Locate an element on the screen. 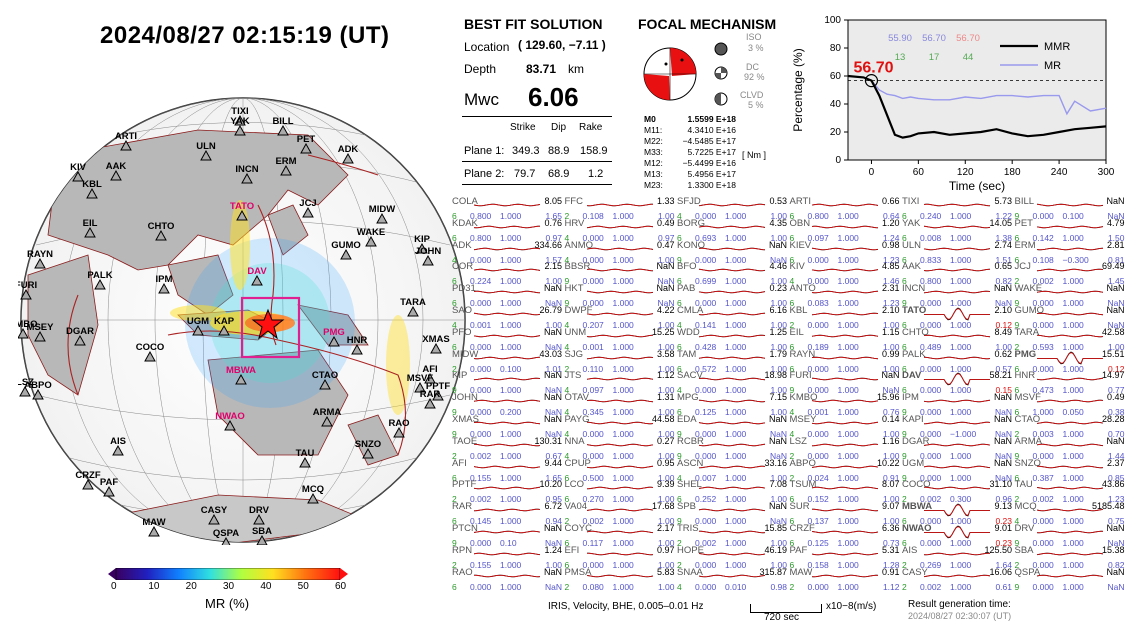  station-trace-cmla: CMLA 6.16 4 0.141 1.000 1.00 is located at coordinates (732, 318).